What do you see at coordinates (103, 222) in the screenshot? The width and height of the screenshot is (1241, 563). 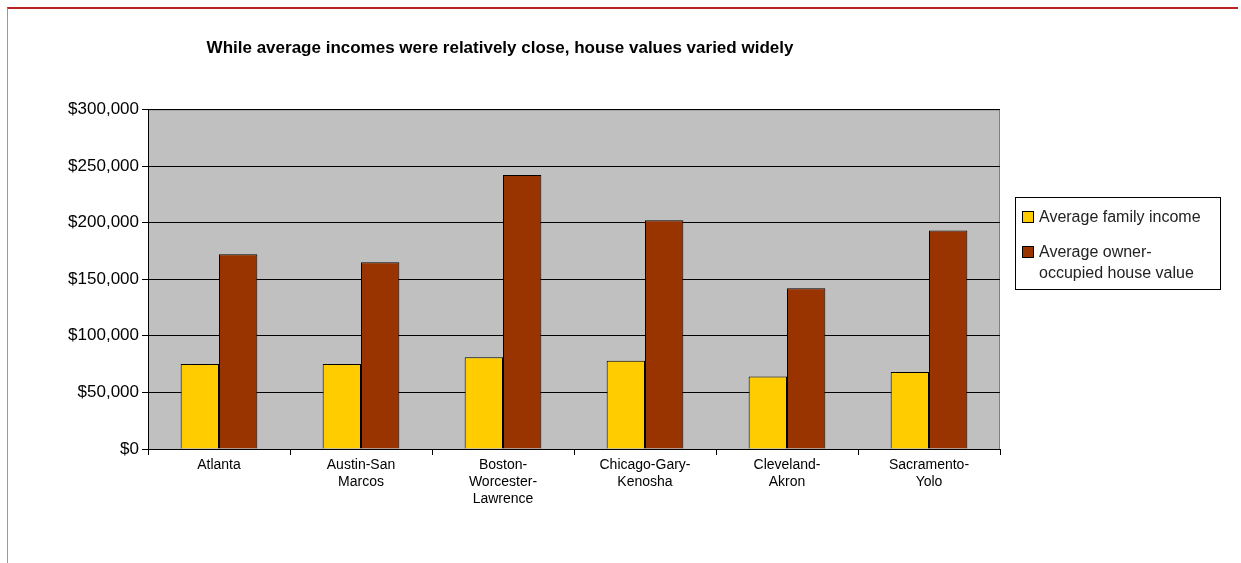 I see `y-tick-label: $200,000` at bounding box center [103, 222].